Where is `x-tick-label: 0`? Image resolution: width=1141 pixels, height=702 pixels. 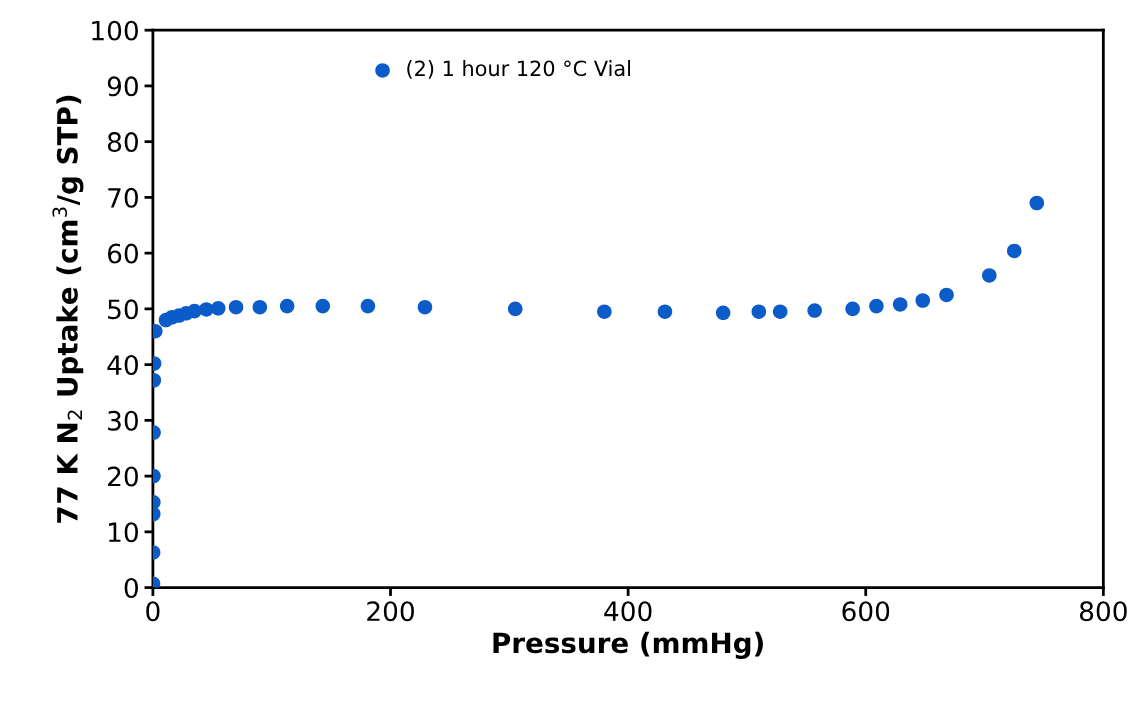
x-tick-label: 0 is located at coordinates (153, 611).